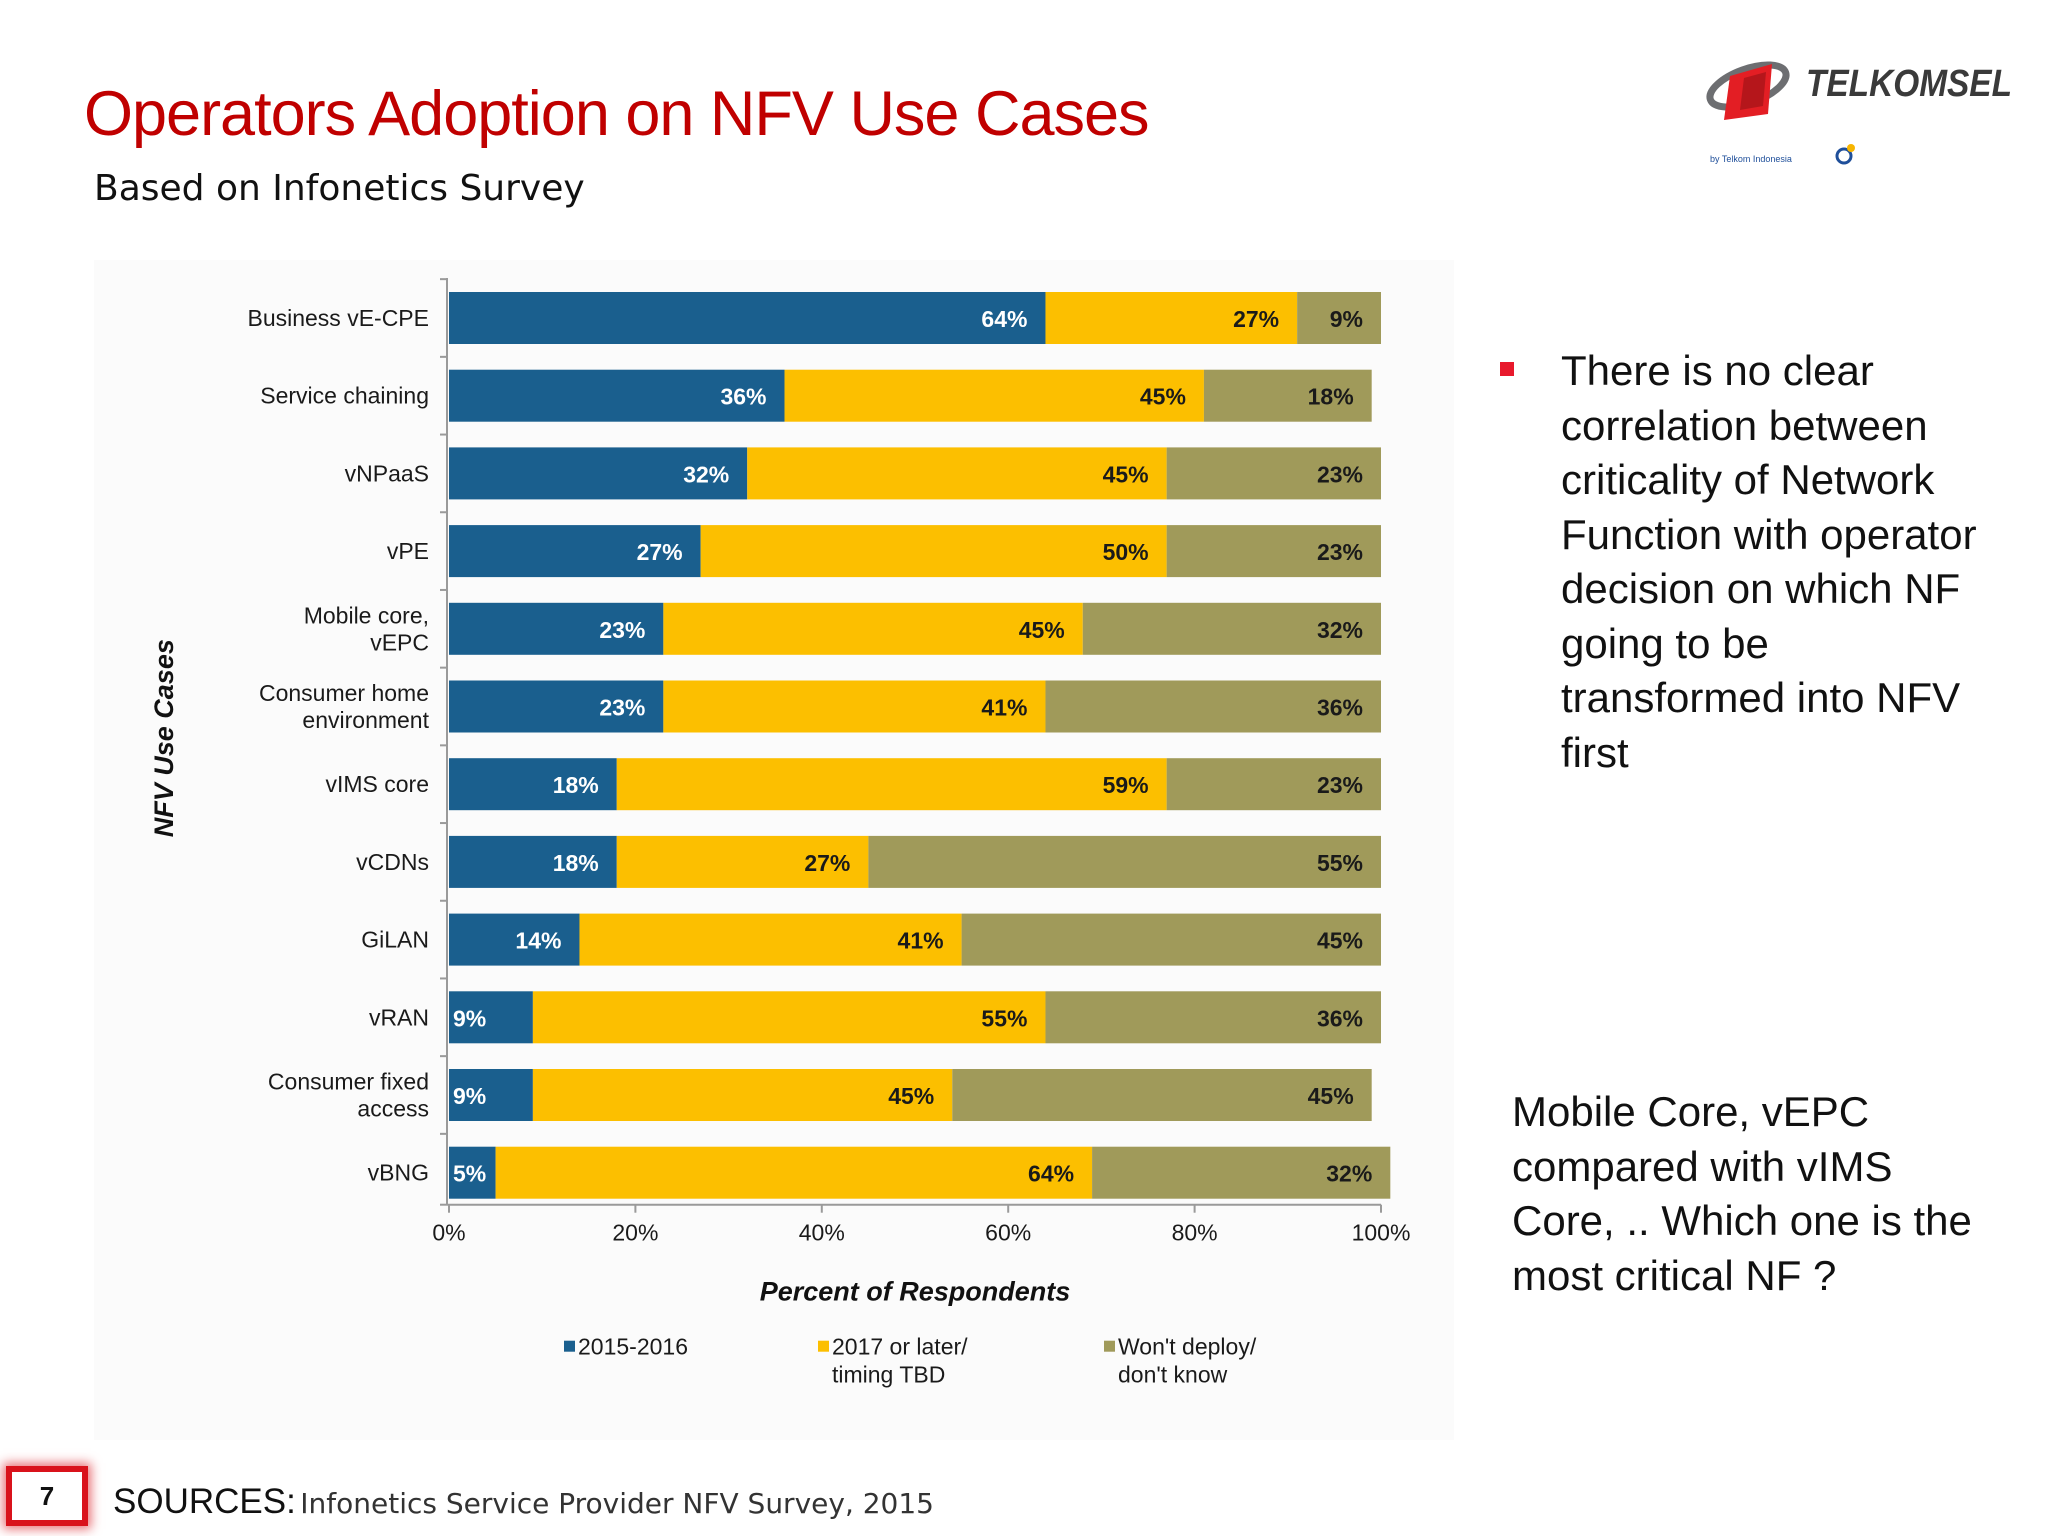  Describe the element at coordinates (366, 628) in the screenshot. I see `category-label: Mobile core, vEPC` at that location.